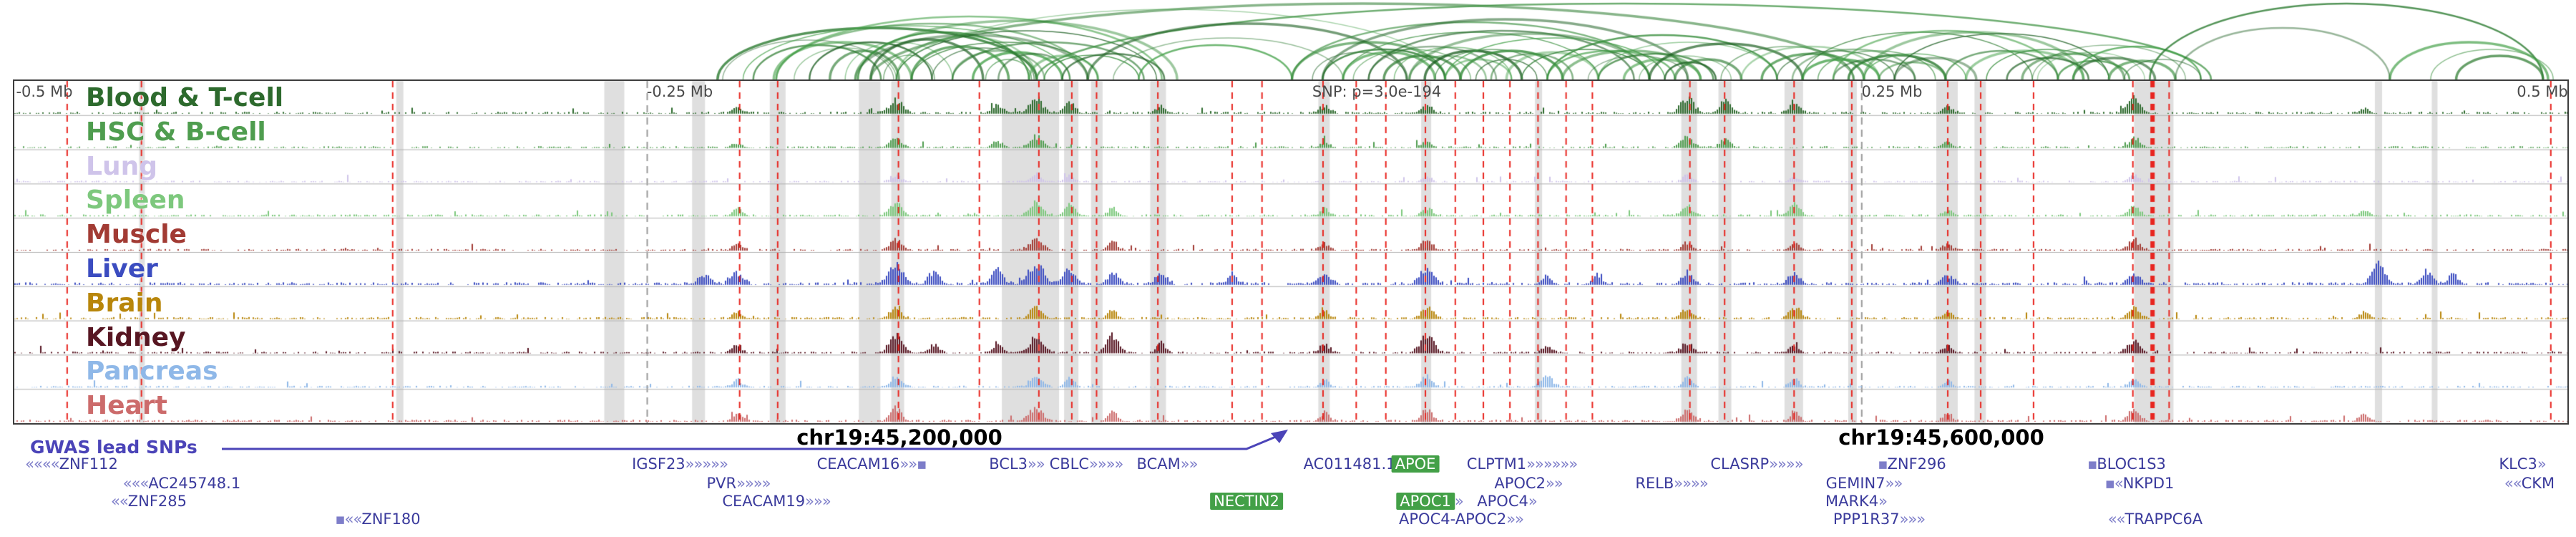  I want to click on gene-label-bcam: BCAM»», so click(1167, 464).